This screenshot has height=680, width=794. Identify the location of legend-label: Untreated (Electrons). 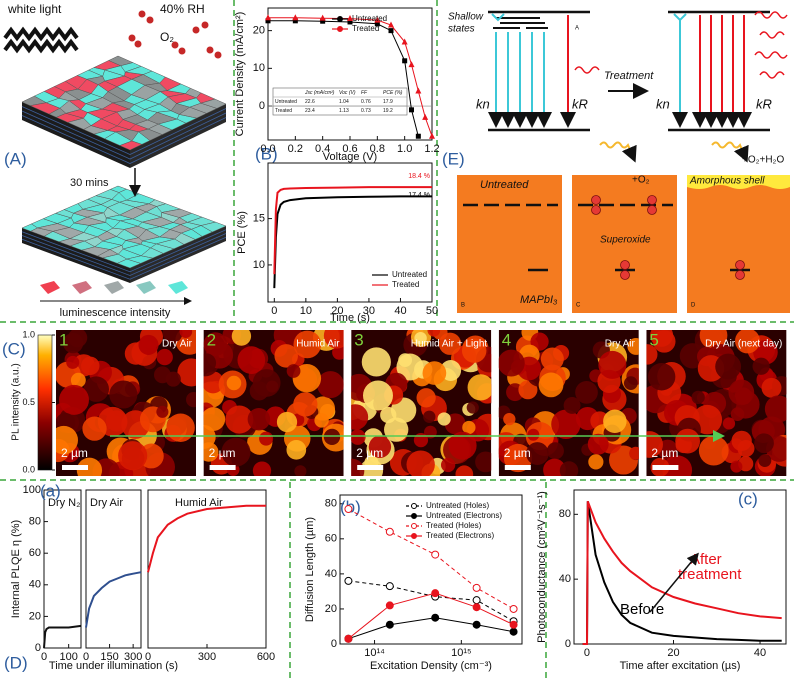
(464, 515).